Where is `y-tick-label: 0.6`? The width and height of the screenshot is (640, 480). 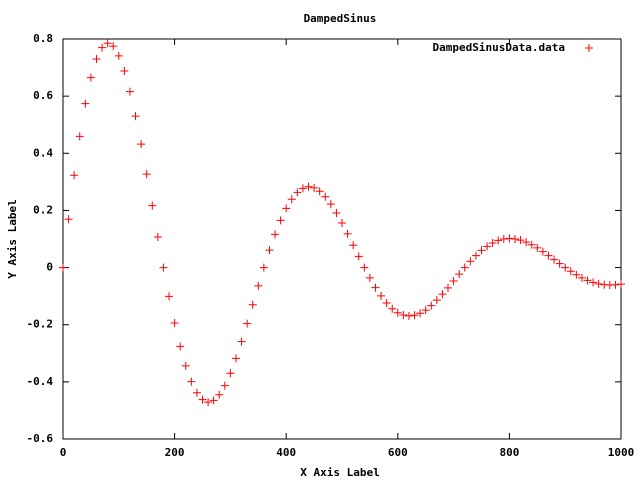 y-tick-label: 0.6 is located at coordinates (43, 95).